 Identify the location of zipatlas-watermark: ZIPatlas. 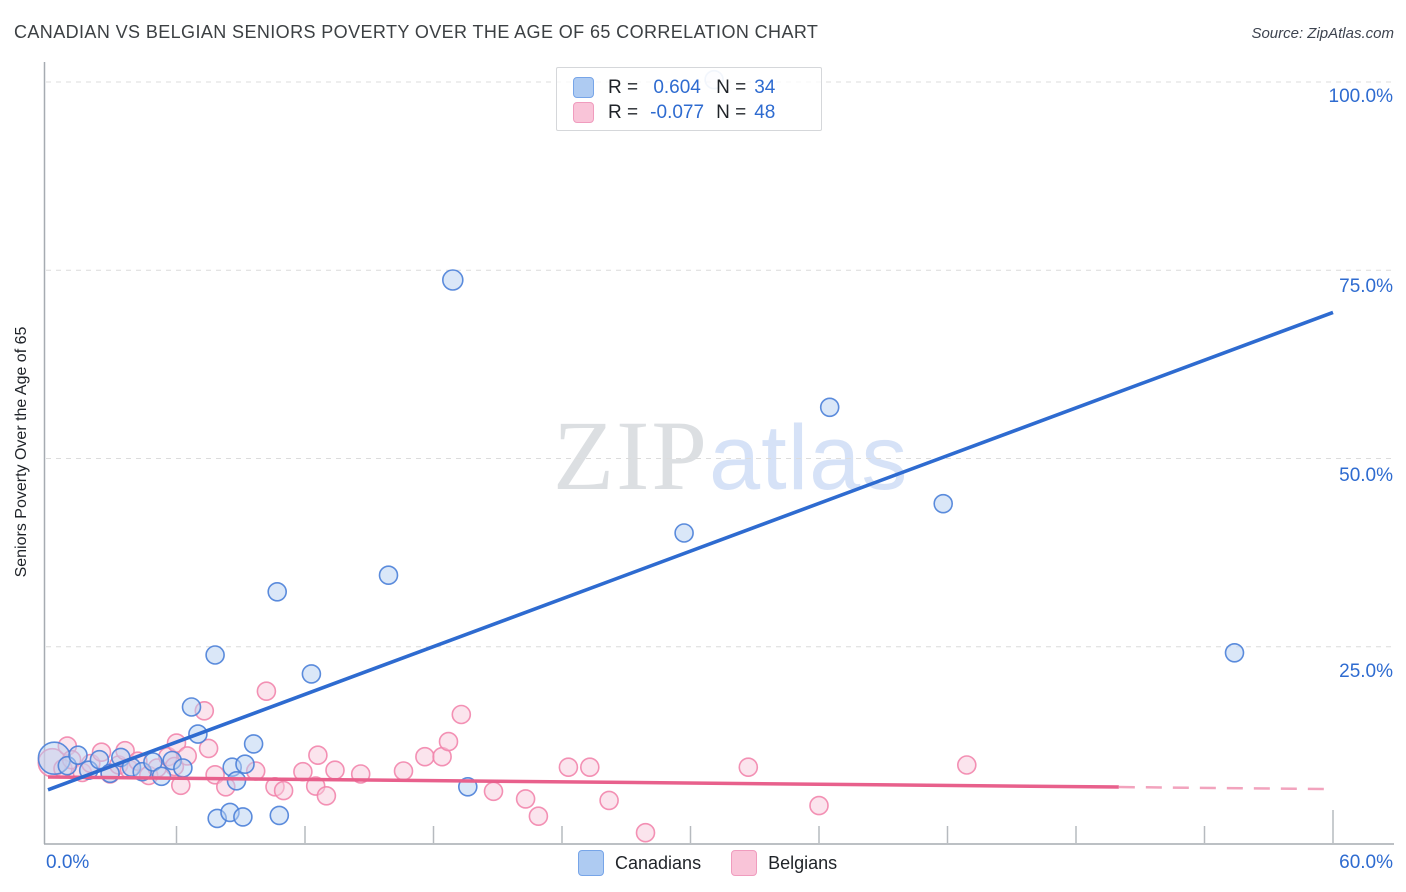
(730, 455).